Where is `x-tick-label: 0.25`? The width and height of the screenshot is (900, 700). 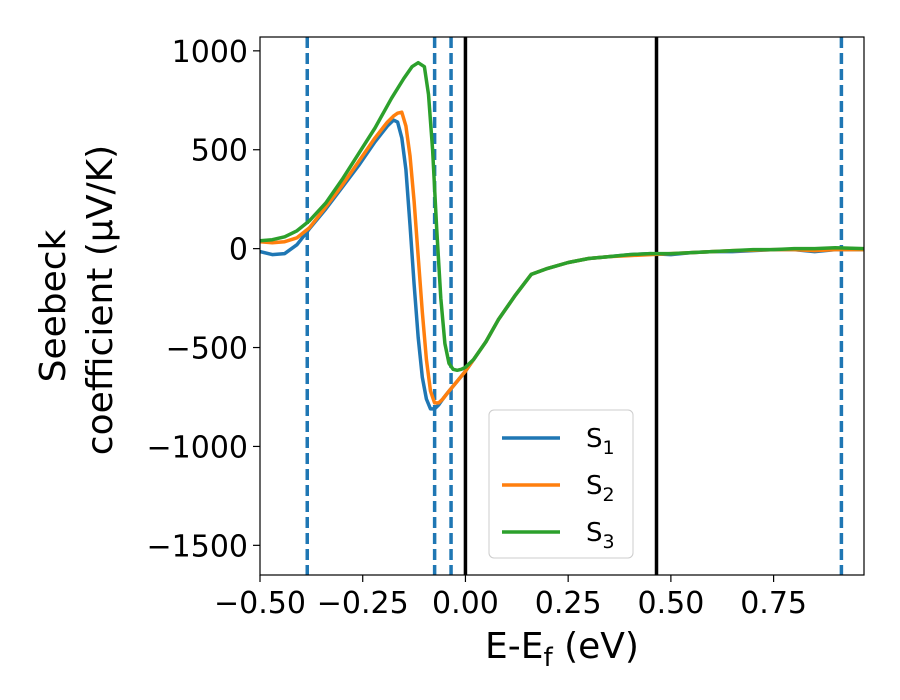 x-tick-label: 0.25 is located at coordinates (568, 603).